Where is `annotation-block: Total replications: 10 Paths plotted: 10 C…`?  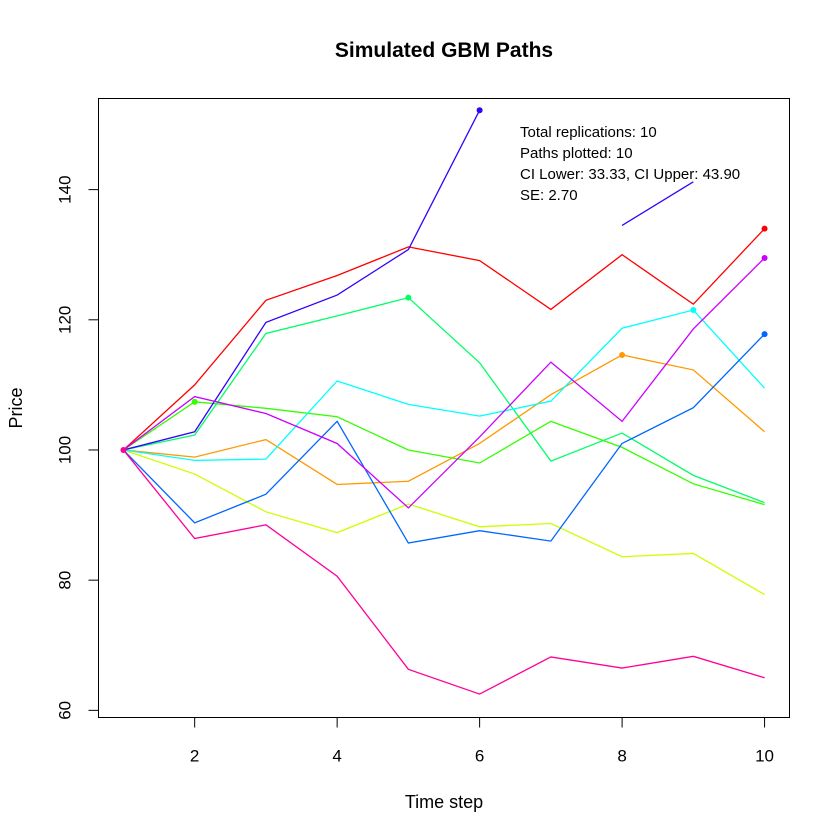 annotation-block: Total replications: 10 Paths plotted: 10 C… is located at coordinates (630, 164).